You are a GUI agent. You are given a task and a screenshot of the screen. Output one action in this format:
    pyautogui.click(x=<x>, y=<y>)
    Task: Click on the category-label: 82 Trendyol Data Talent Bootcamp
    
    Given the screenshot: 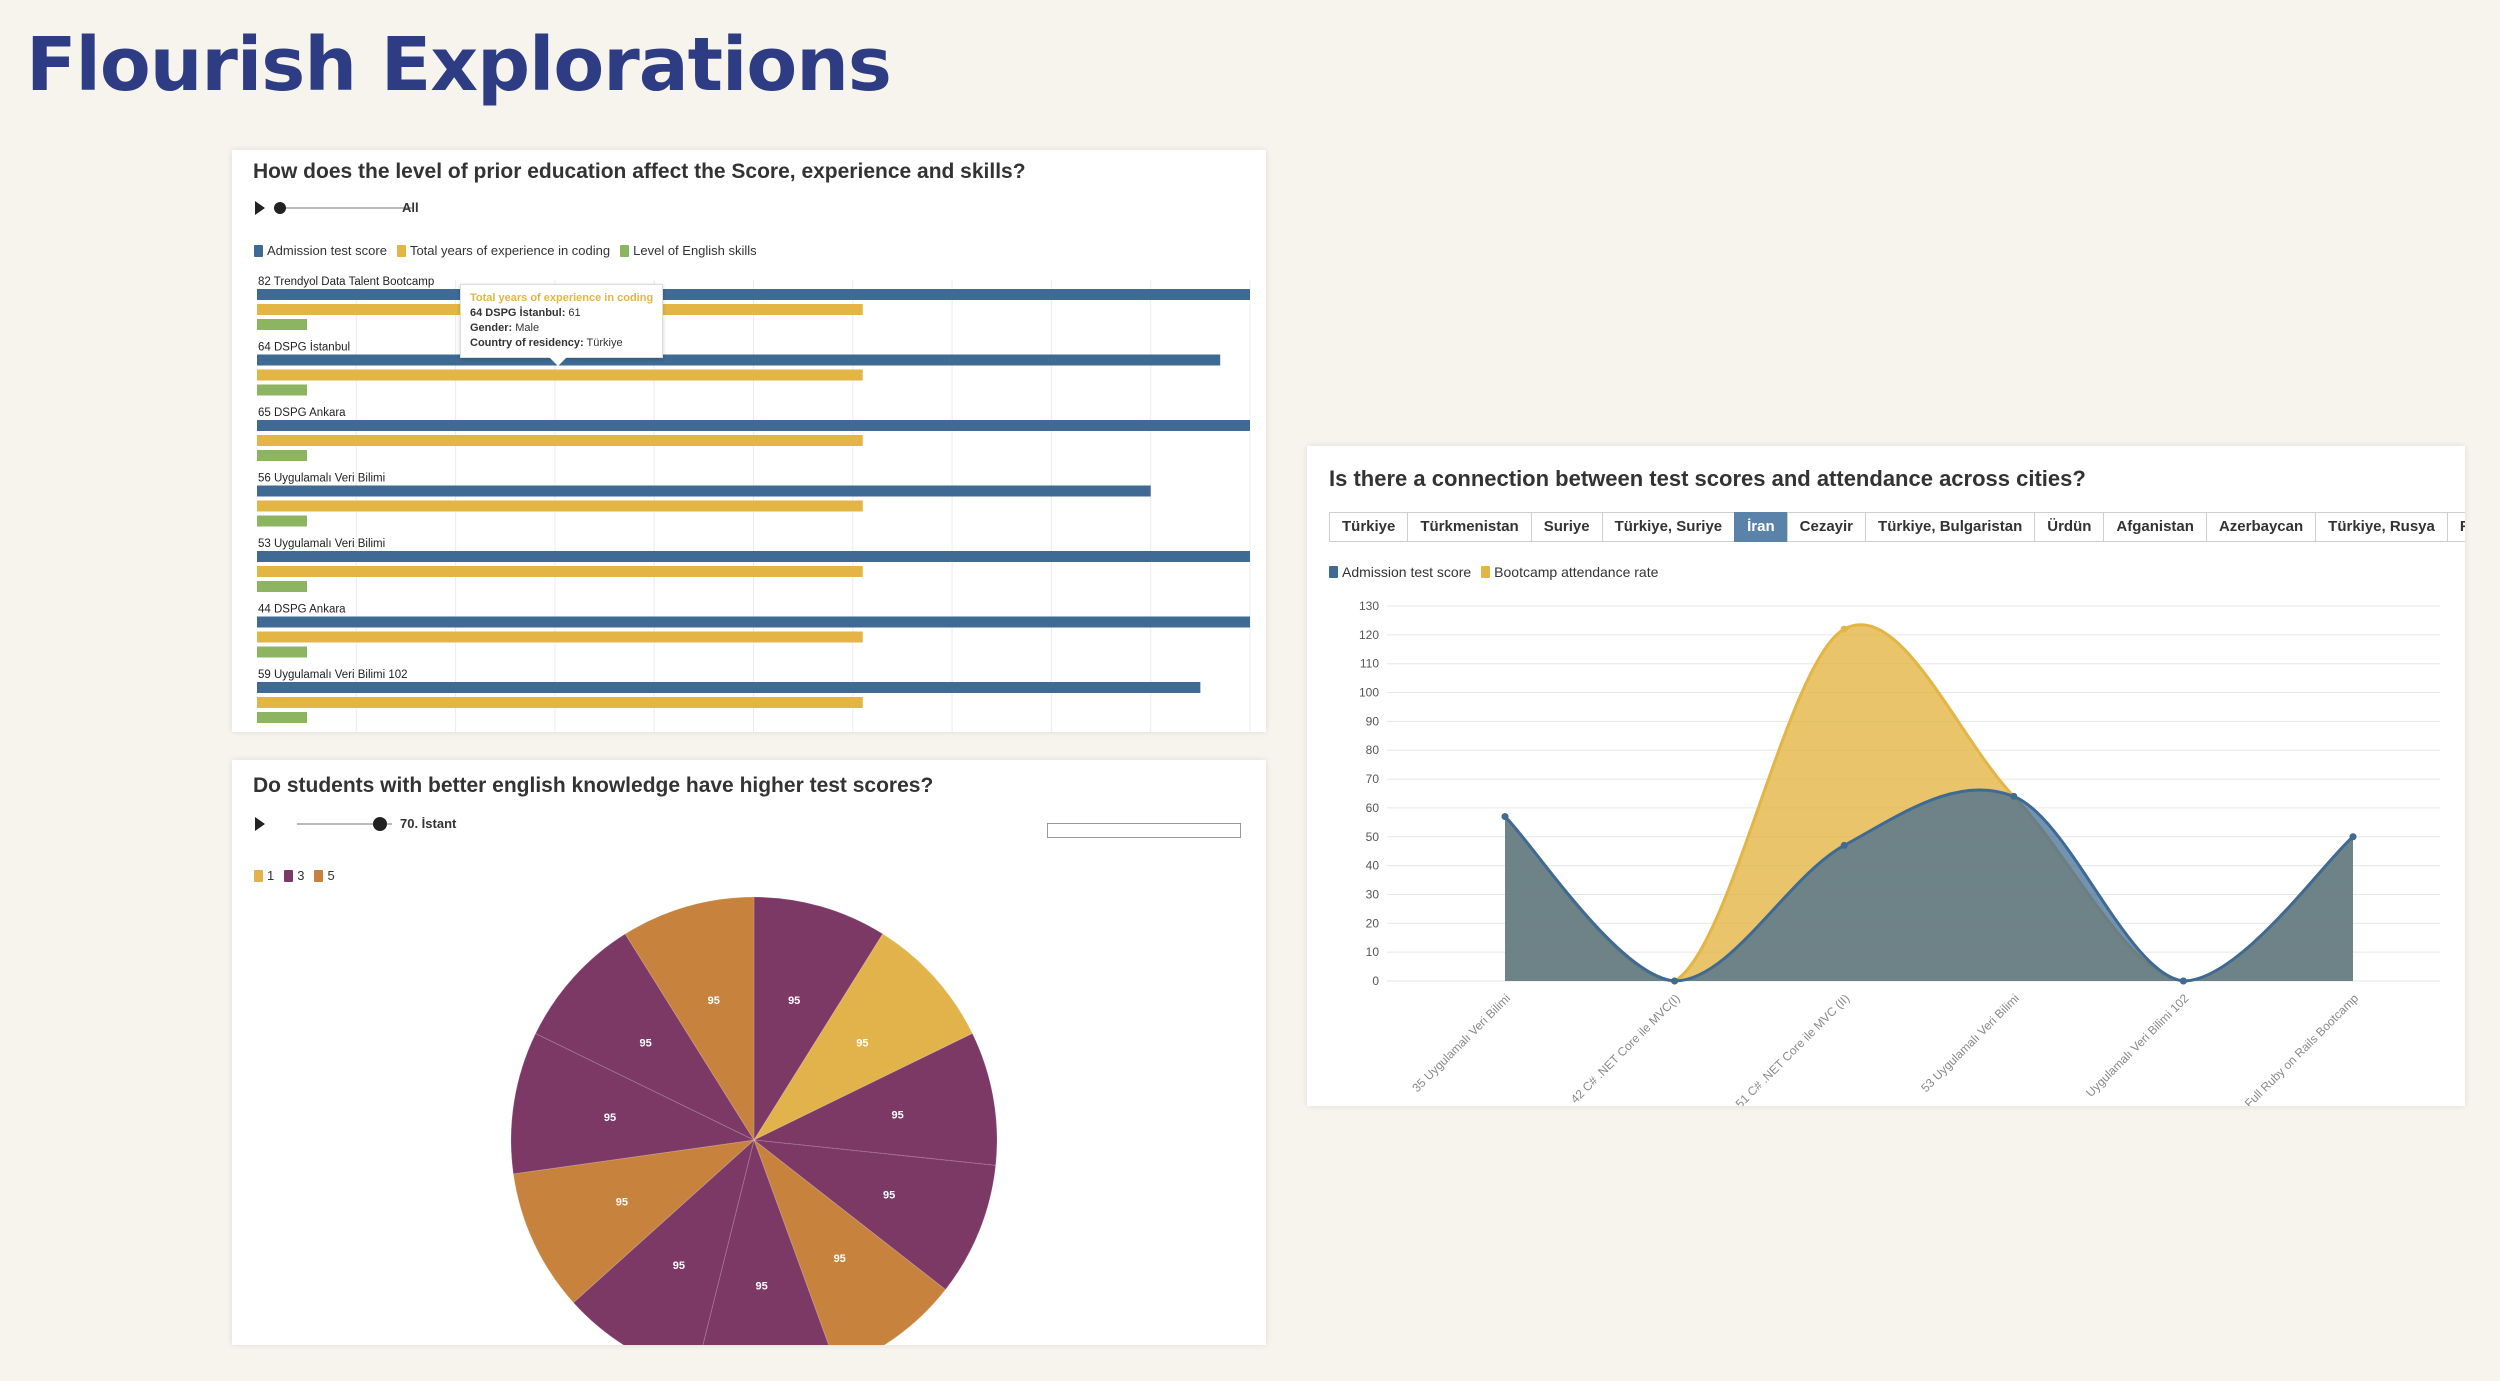 What is the action you would take?
    pyautogui.click(x=346, y=282)
    